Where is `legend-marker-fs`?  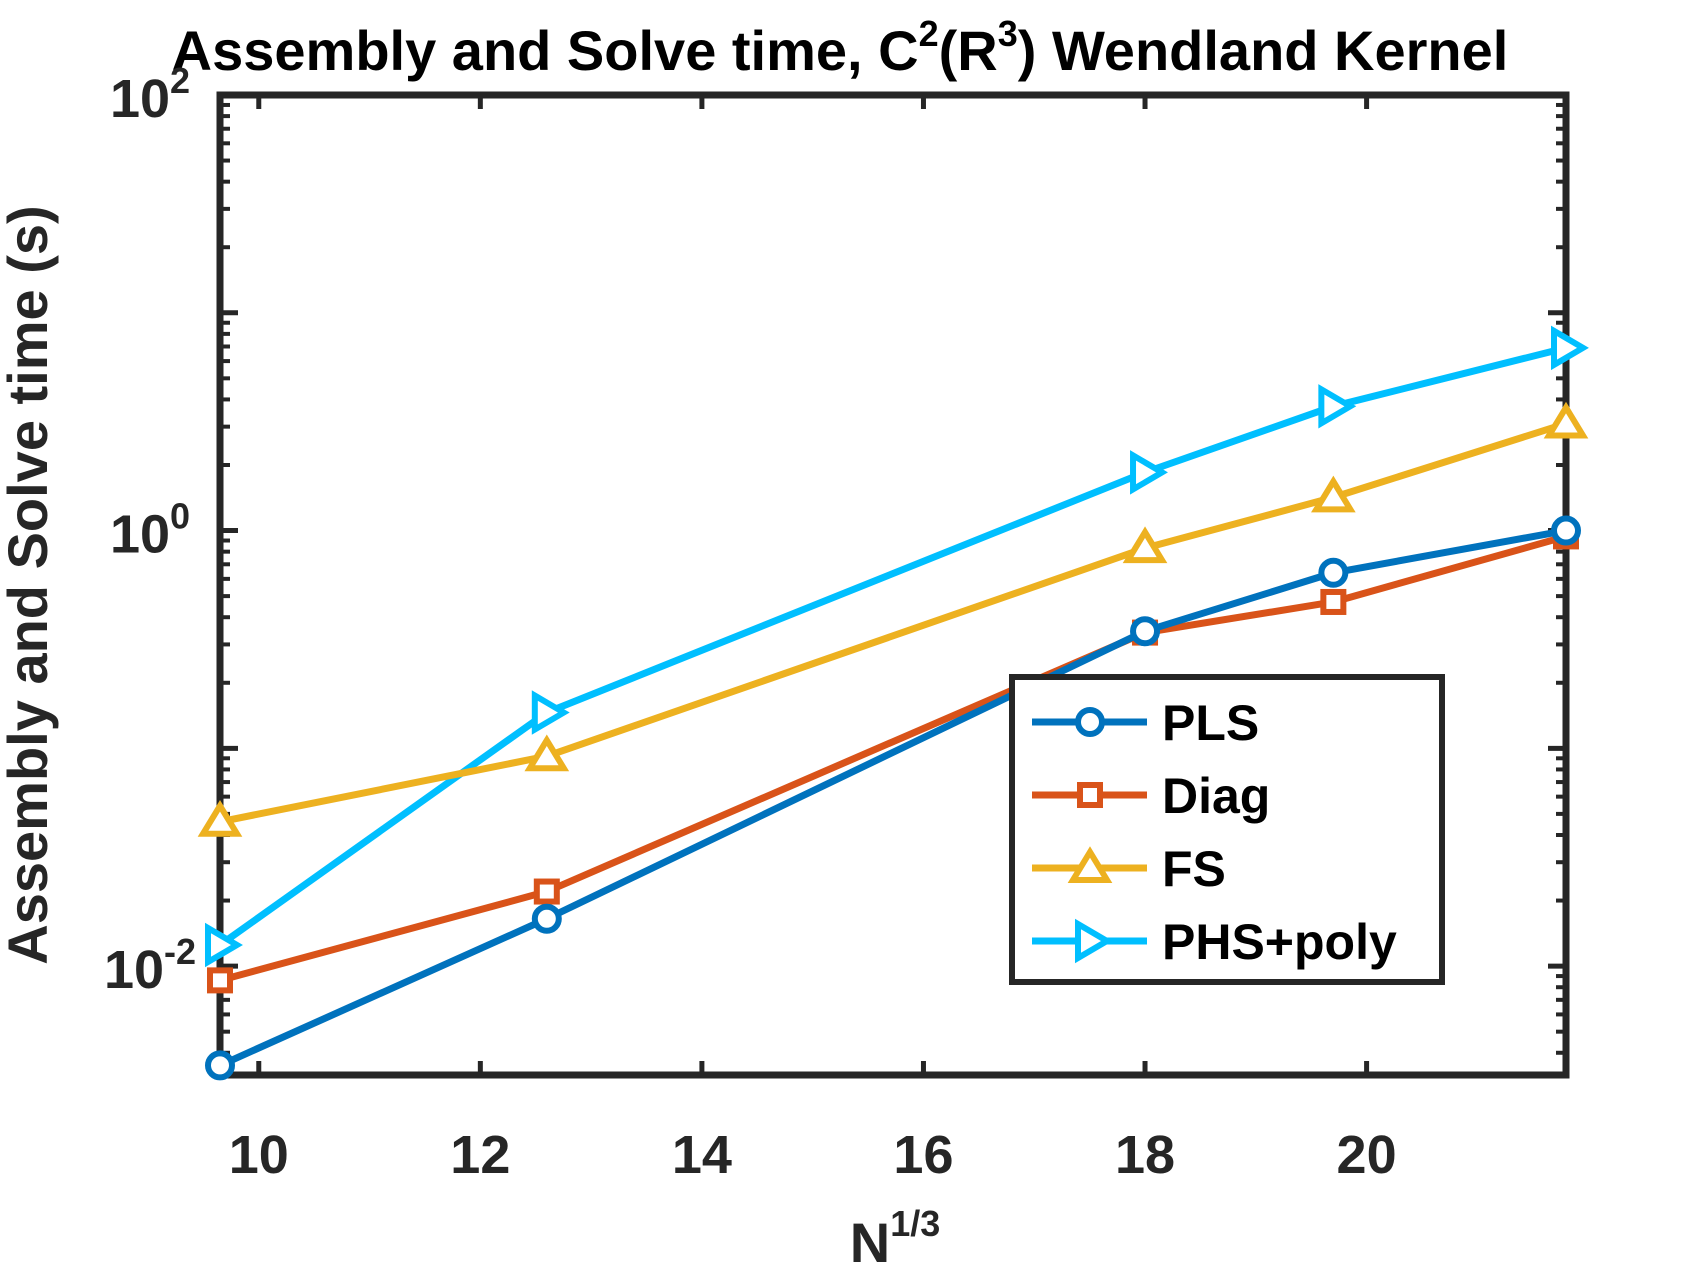
legend-marker-fs is located at coordinates (1090, 864).